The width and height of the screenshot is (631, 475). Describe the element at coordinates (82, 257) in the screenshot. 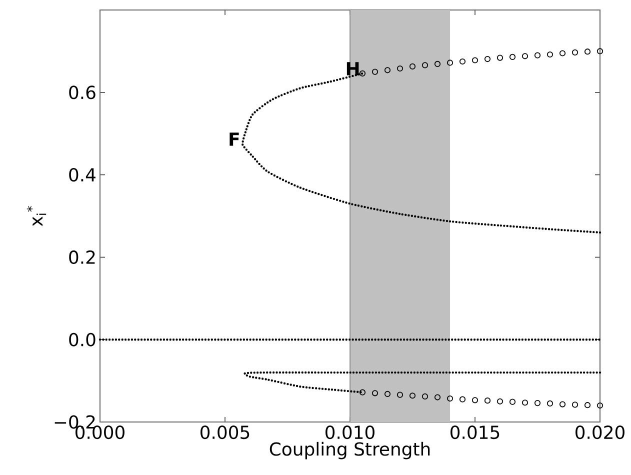

I see `y-tick-label: 0.2` at that location.